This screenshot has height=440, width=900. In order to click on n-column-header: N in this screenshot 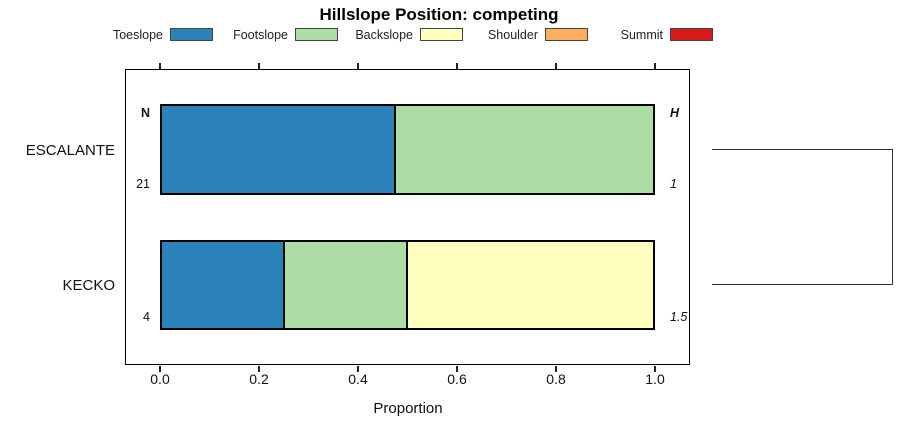, I will do `click(145, 113)`.